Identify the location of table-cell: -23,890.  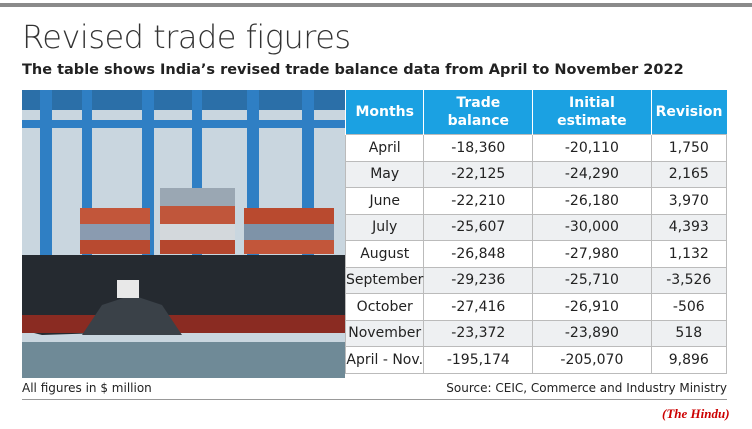
(592, 333).